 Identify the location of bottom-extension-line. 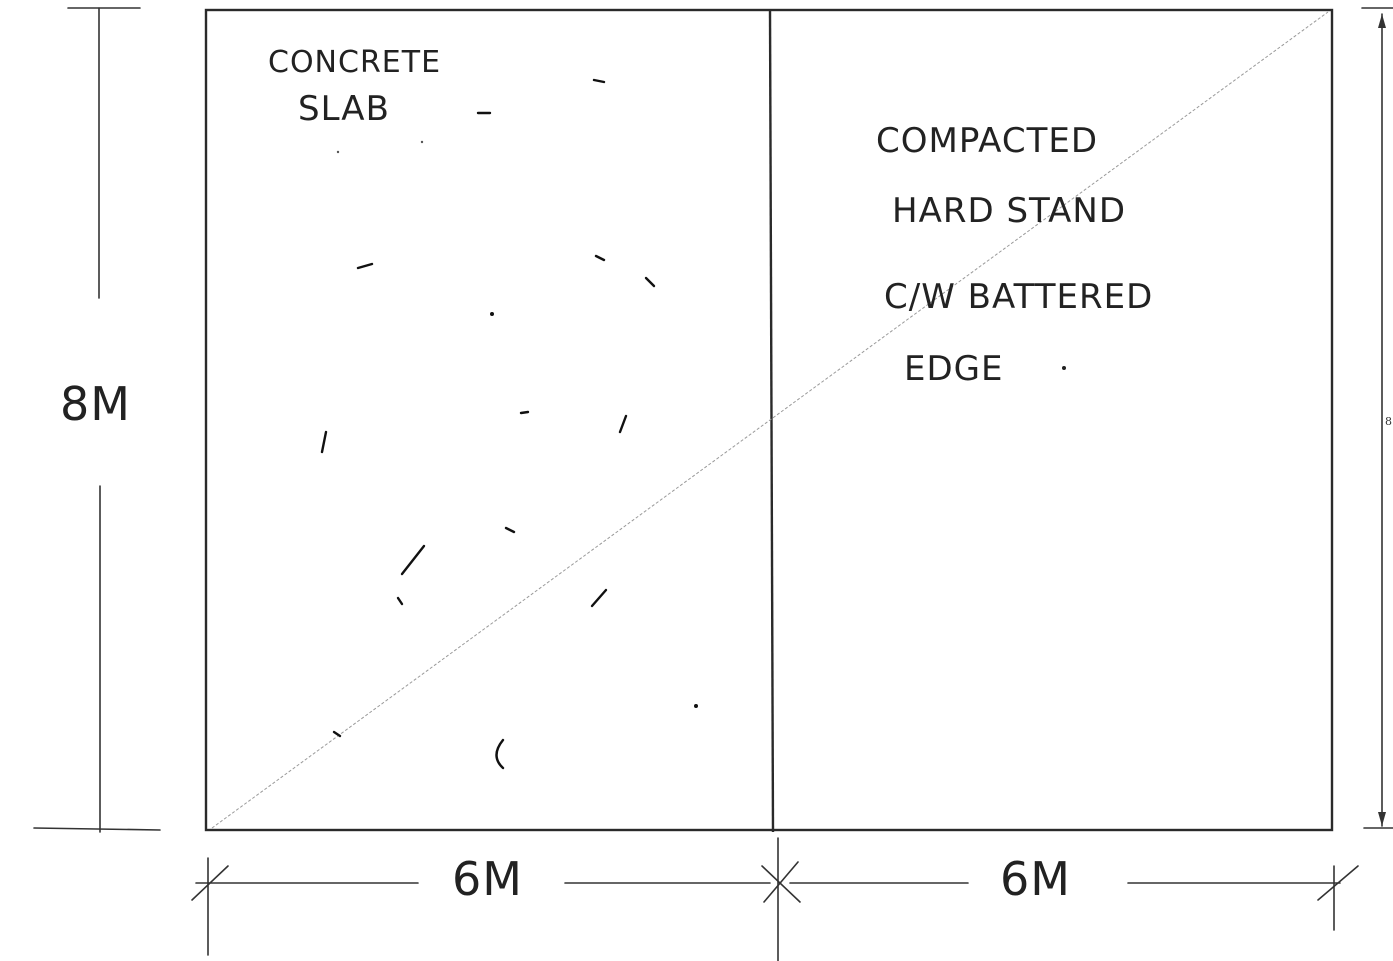
(97, 829).